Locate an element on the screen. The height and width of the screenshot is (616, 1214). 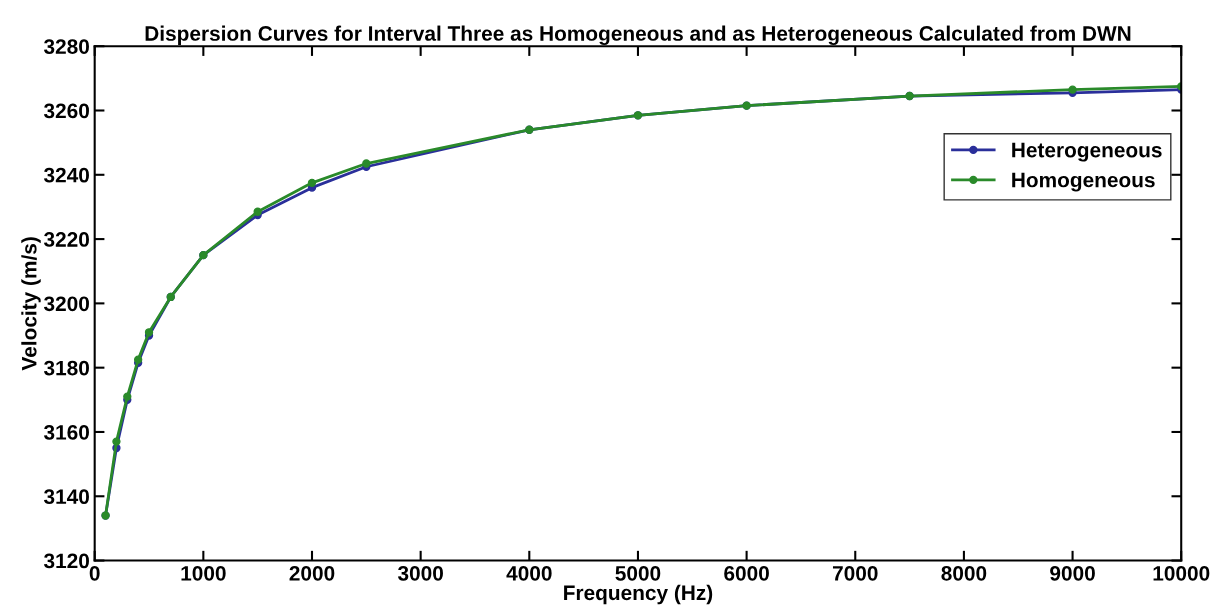
x-tick-label: 3000 is located at coordinates (420, 573).